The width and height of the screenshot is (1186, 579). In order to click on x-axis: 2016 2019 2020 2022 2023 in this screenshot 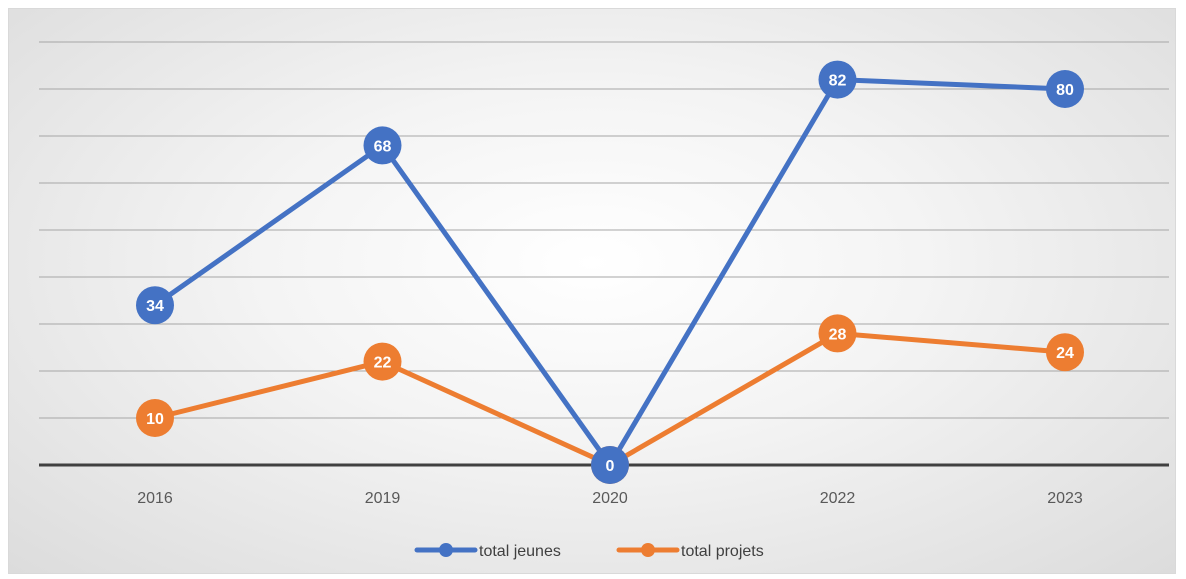, I will do `click(604, 485)`.